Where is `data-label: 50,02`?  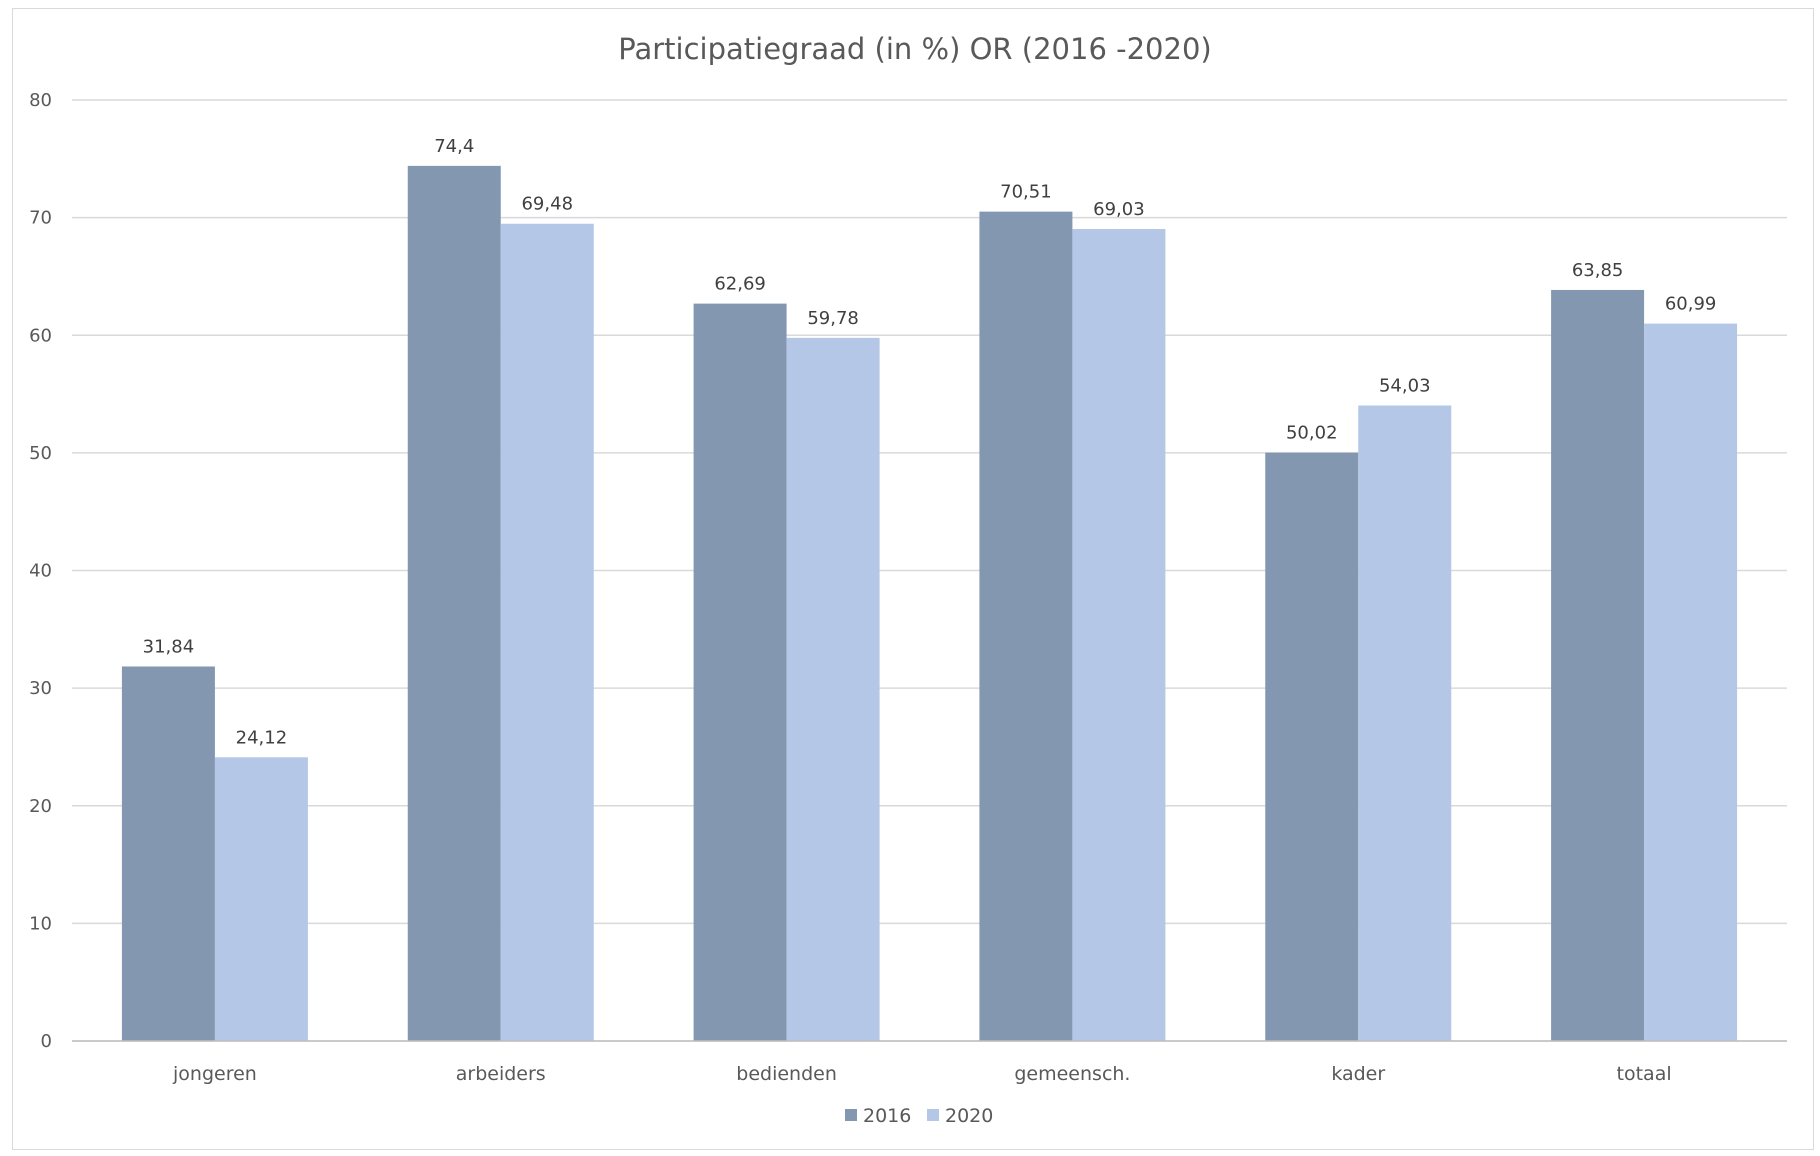
data-label: 50,02 is located at coordinates (1312, 433).